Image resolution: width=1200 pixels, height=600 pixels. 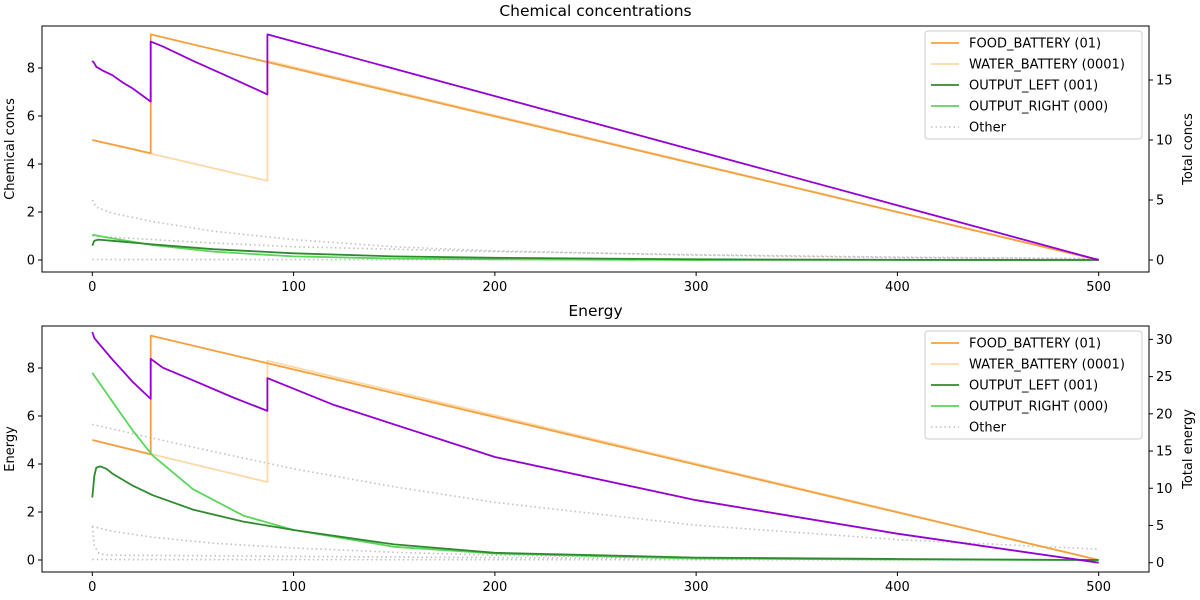 What do you see at coordinates (1164, 340) in the screenshot?
I see `y2-tick-label: 30` at bounding box center [1164, 340].